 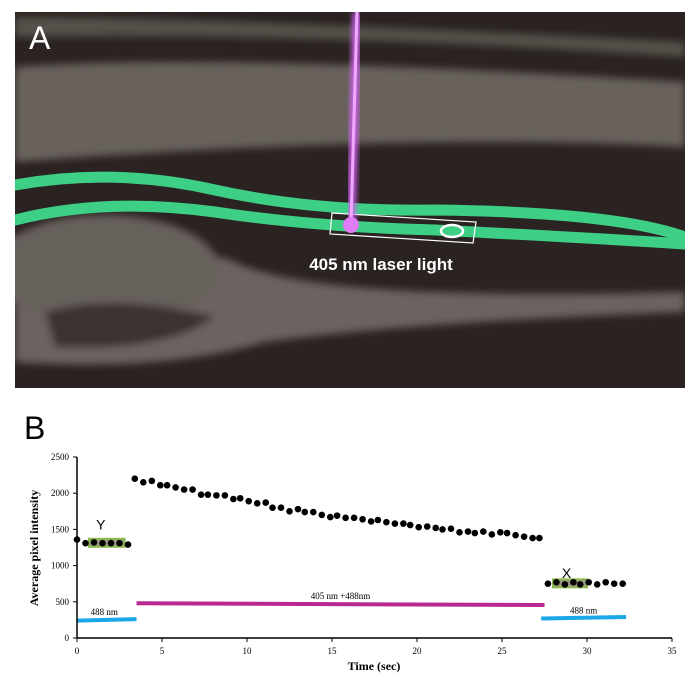 What do you see at coordinates (673, 651) in the screenshot?
I see `x-tick-label: 35` at bounding box center [673, 651].